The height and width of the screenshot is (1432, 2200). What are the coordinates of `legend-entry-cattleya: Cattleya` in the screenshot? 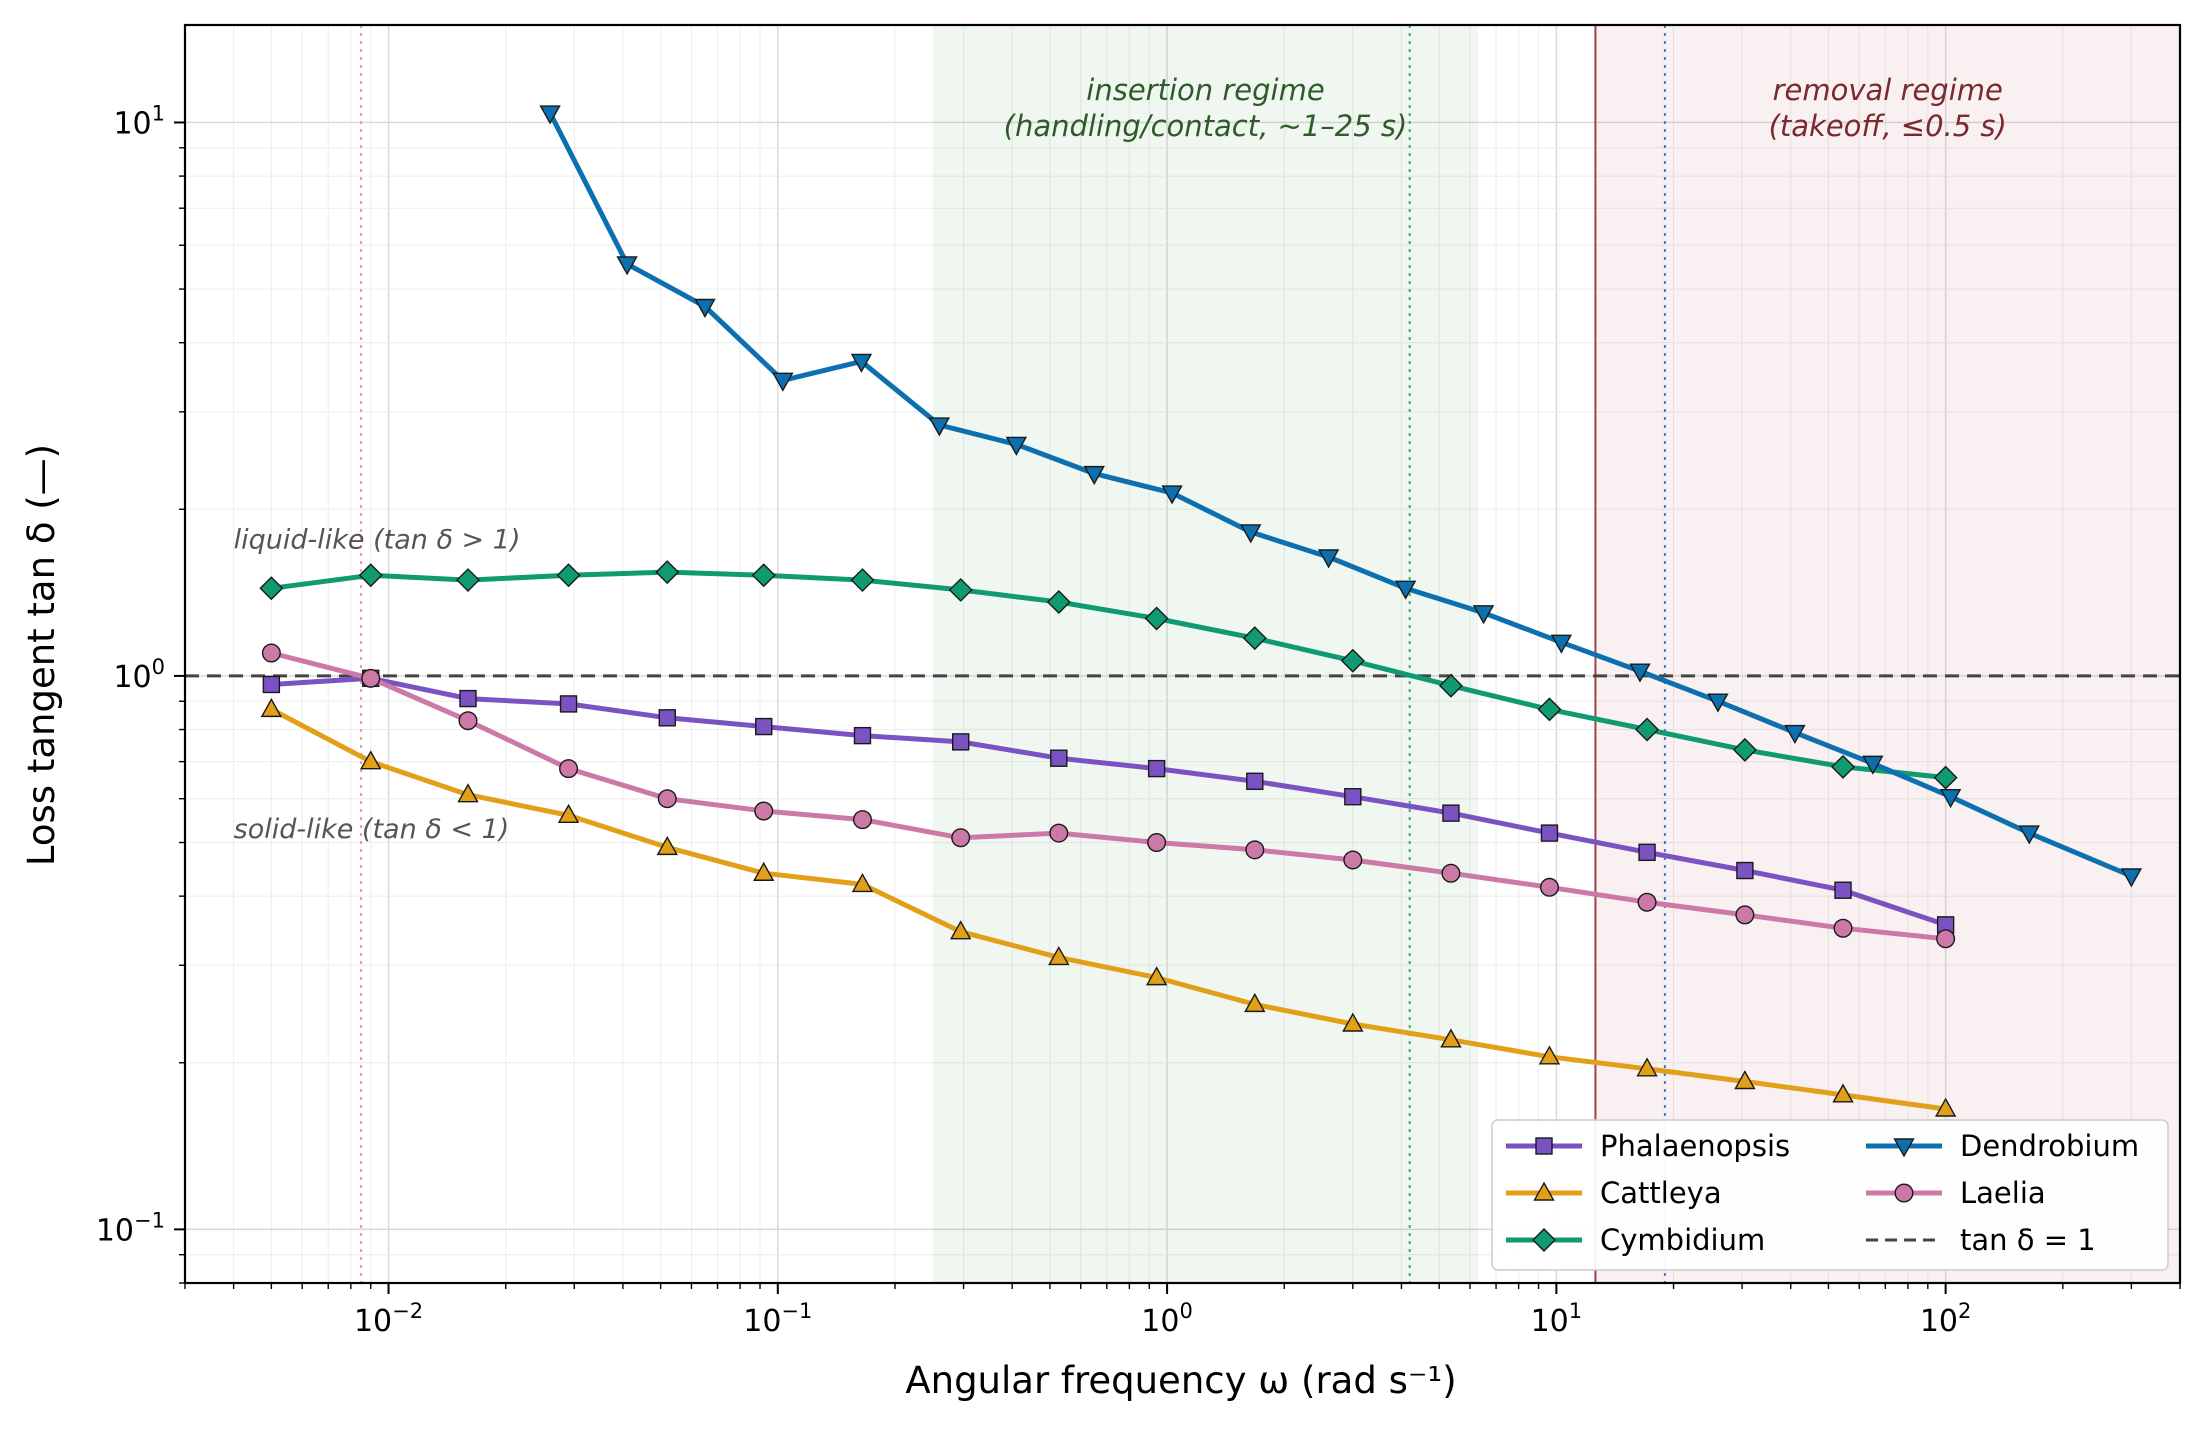 It's located at (1614, 1193).